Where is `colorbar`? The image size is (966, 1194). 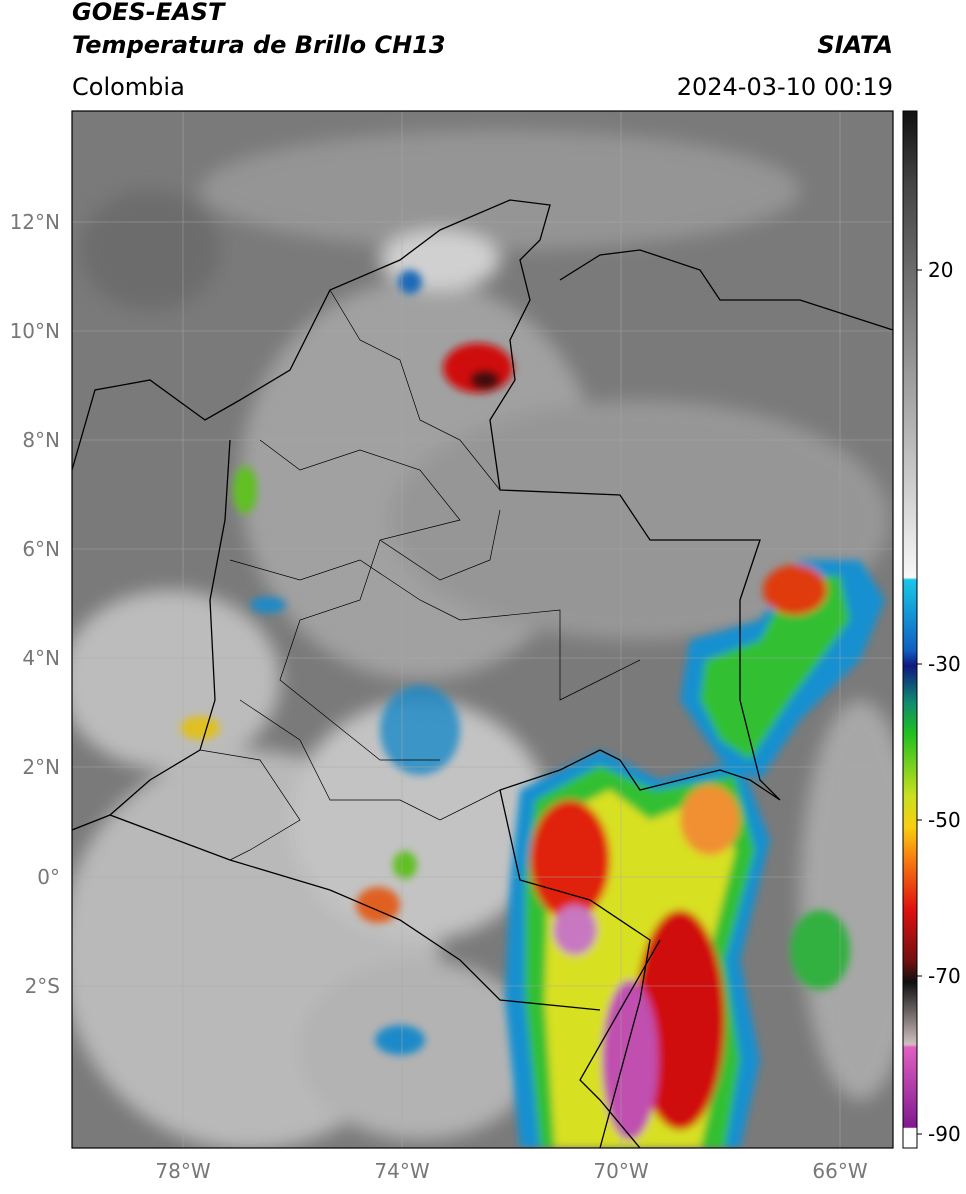 colorbar is located at coordinates (910, 629).